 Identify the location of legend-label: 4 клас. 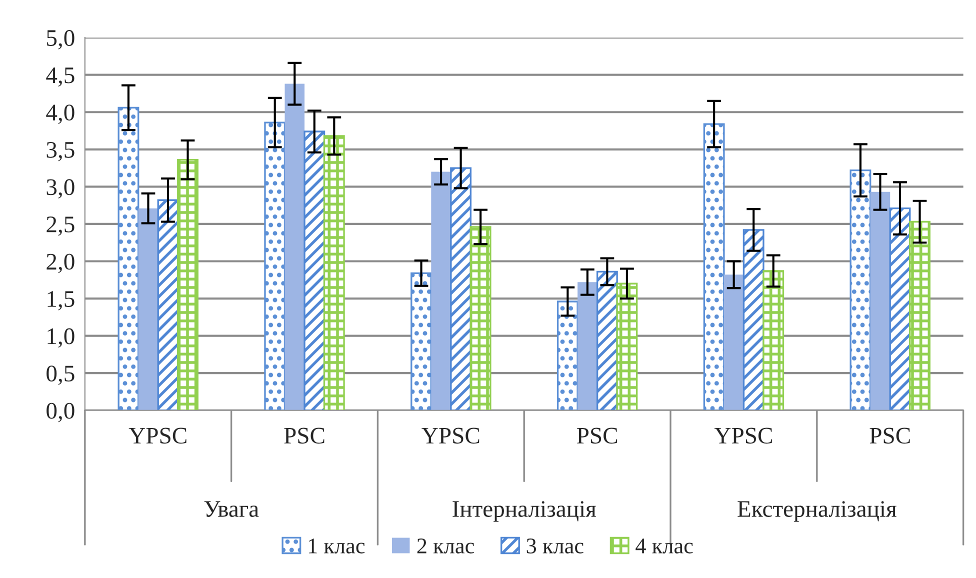
(664, 546).